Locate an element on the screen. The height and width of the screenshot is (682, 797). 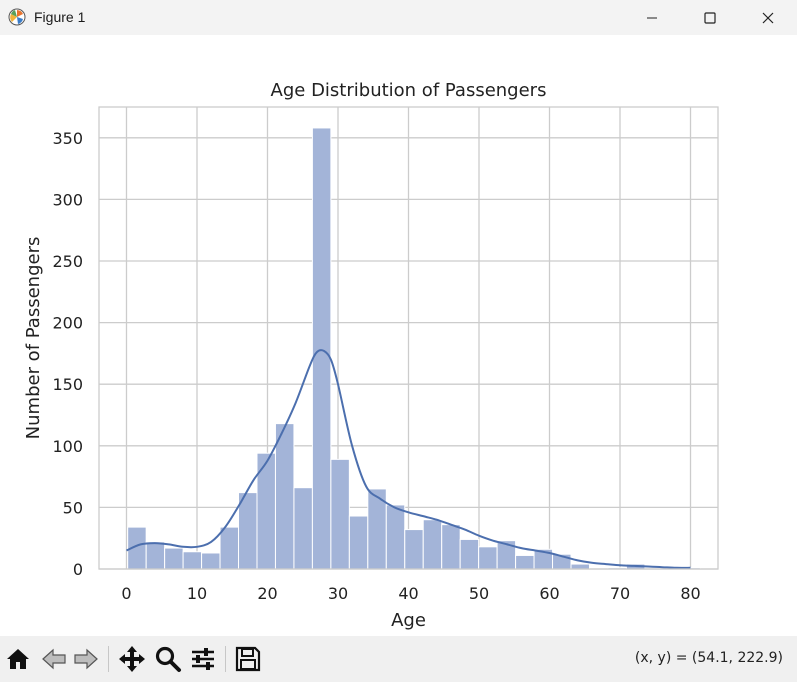
y-tick-label: 200 is located at coordinates (67, 323).